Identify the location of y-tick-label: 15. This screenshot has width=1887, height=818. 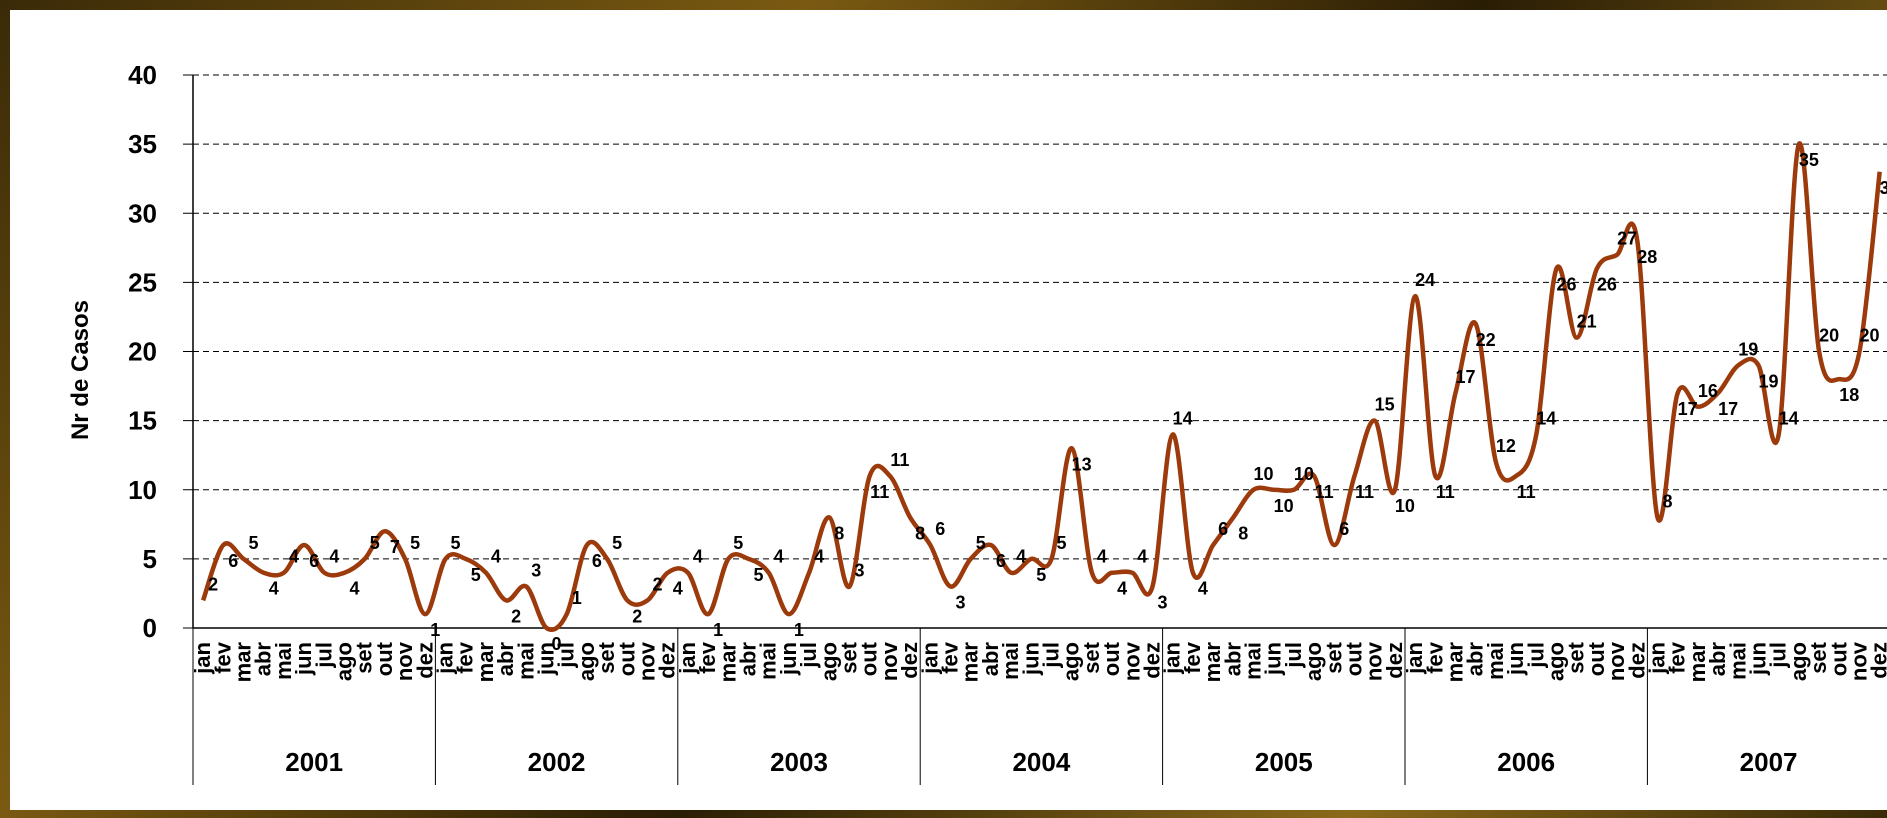
(142, 421).